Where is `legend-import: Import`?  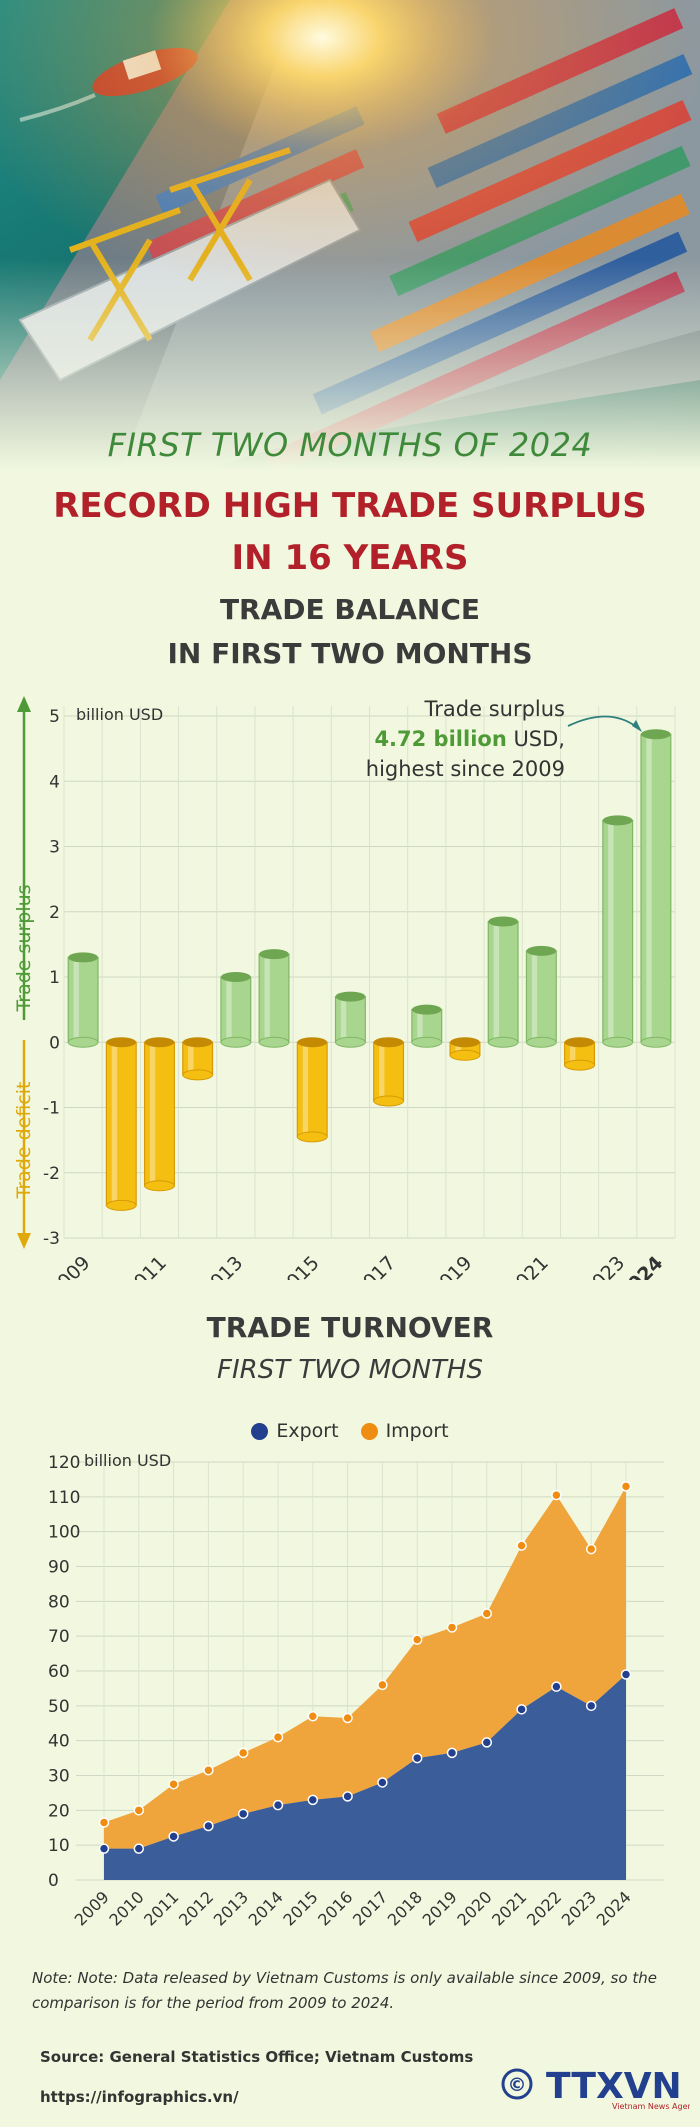
legend-import: Import is located at coordinates (404, 1431).